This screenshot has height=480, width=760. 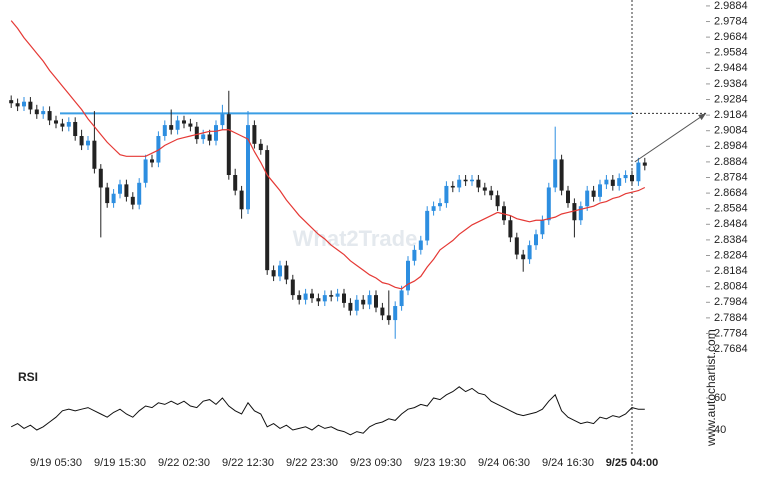 I want to click on y-tick-label: 2.7684, so click(x=731, y=349).